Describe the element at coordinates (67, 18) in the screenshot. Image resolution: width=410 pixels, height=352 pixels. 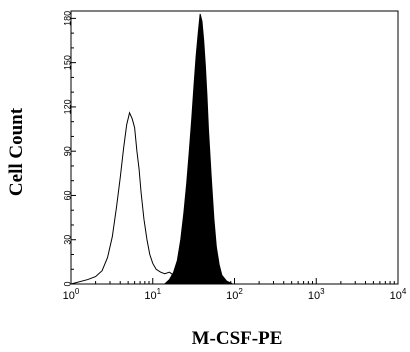
I see `y-tick-label: 180` at that location.